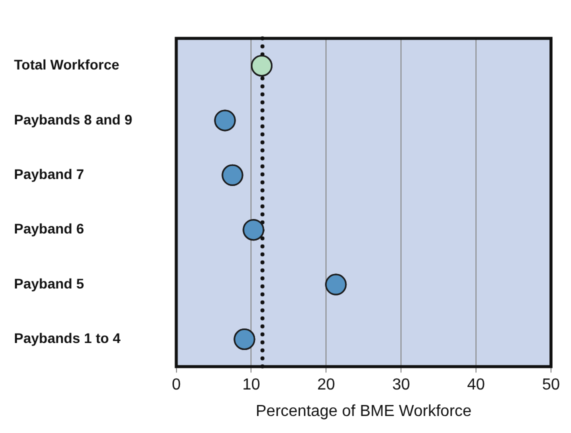  What do you see at coordinates (73, 119) in the screenshot?
I see `y-tick-label: Paybands 8 and 9` at bounding box center [73, 119].